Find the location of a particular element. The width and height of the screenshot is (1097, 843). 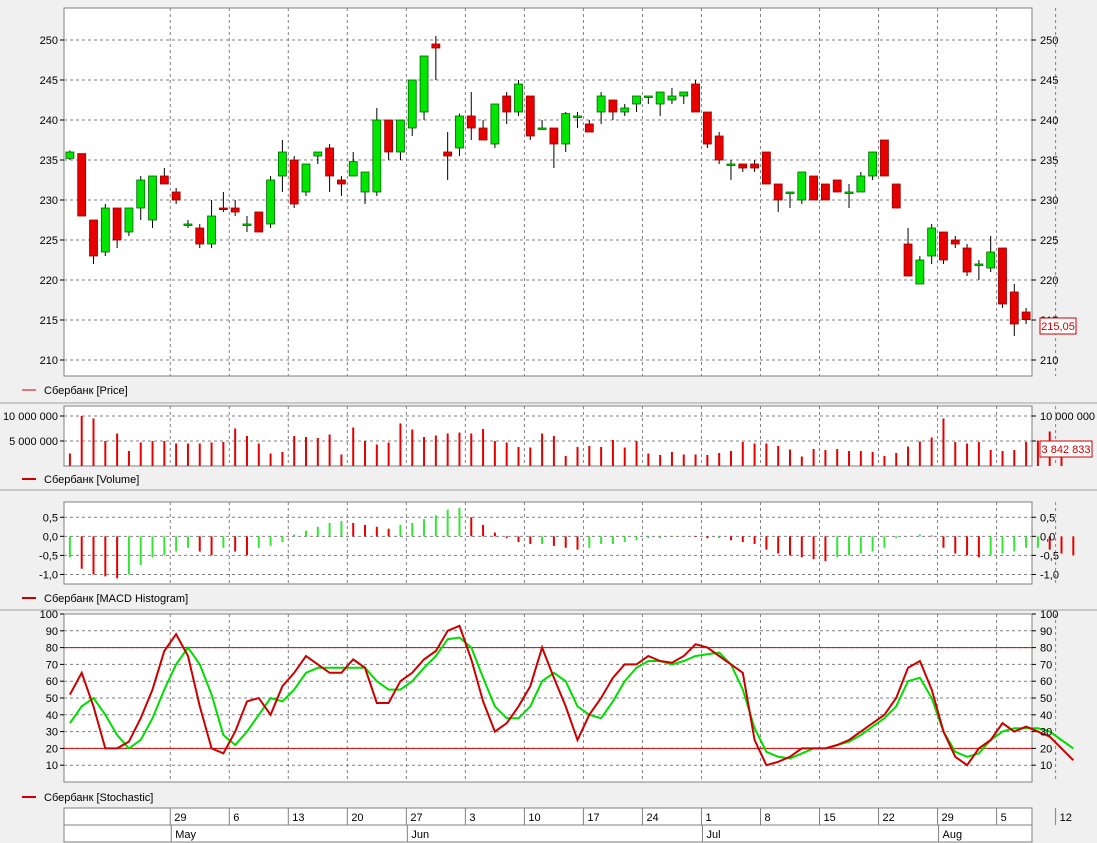

stochastic-legend-label: Сбербанк [Stochastic] is located at coordinates (98, 798).